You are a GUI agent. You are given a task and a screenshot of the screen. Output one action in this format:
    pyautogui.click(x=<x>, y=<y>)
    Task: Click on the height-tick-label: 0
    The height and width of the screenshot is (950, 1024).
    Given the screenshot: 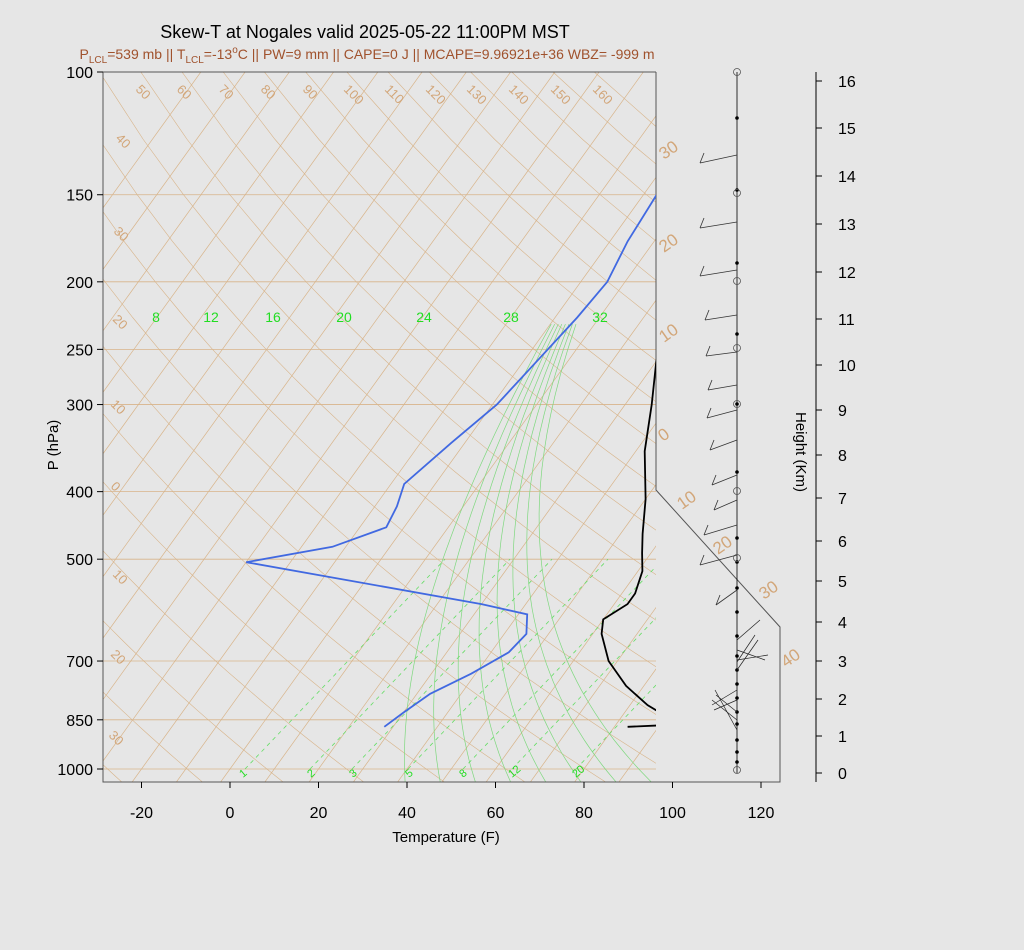 What is the action you would take?
    pyautogui.click(x=842, y=774)
    